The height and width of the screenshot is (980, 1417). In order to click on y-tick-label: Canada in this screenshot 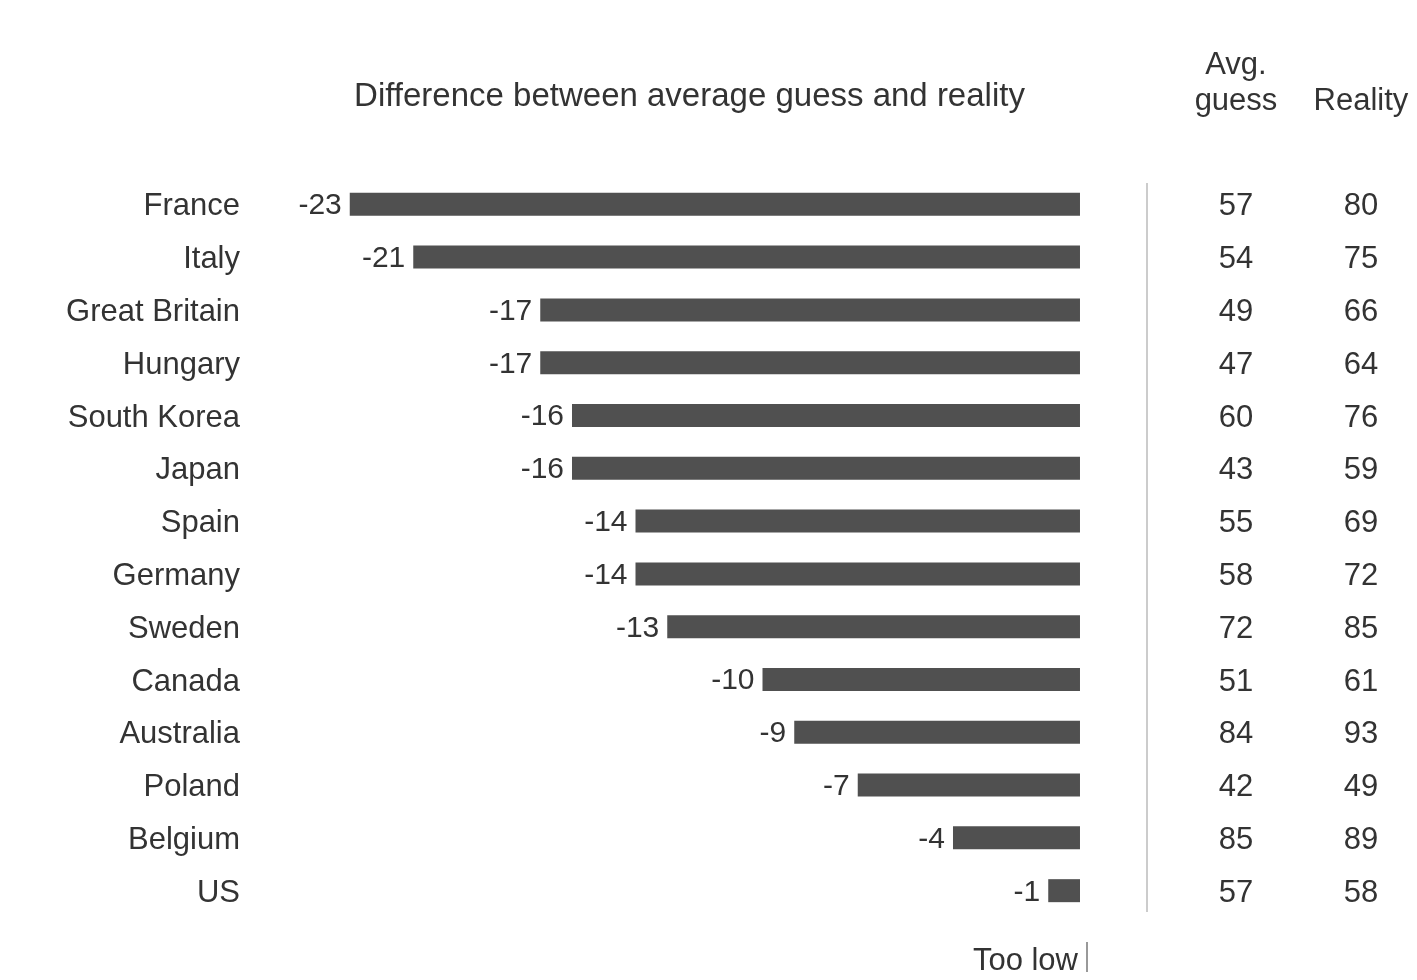, I will do `click(186, 680)`.